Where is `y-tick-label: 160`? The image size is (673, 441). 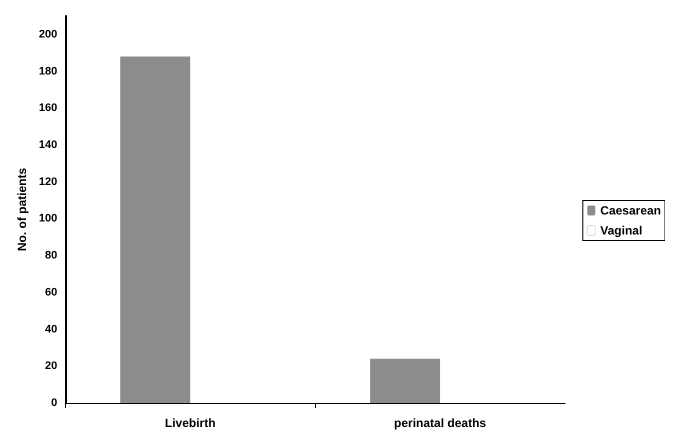 y-tick-label: 160 is located at coordinates (48, 108).